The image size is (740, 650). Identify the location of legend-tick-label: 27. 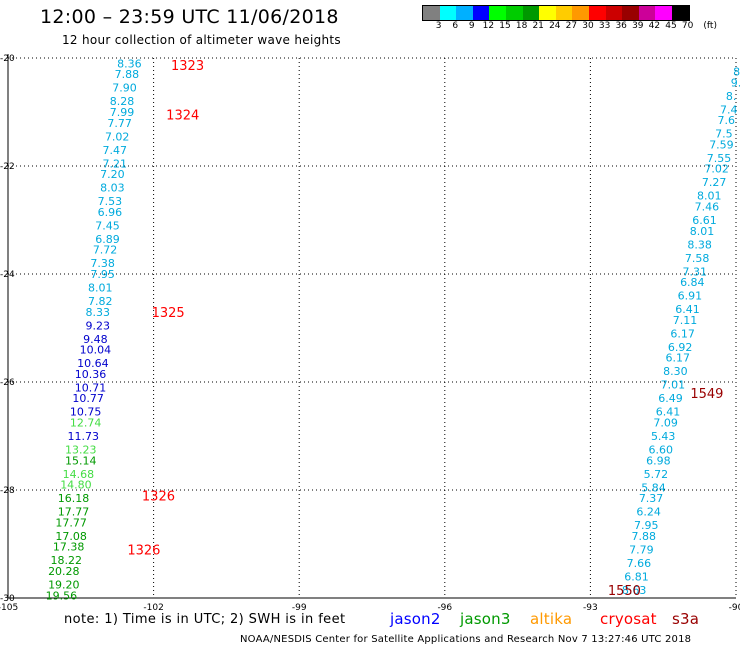
(571, 26).